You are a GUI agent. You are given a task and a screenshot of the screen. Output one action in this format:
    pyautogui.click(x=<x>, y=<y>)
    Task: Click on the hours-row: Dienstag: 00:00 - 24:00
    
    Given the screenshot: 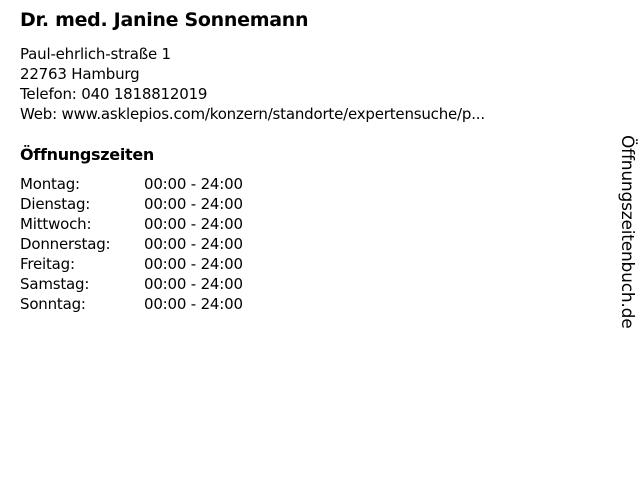 What is the action you would take?
    pyautogui.click(x=131, y=204)
    